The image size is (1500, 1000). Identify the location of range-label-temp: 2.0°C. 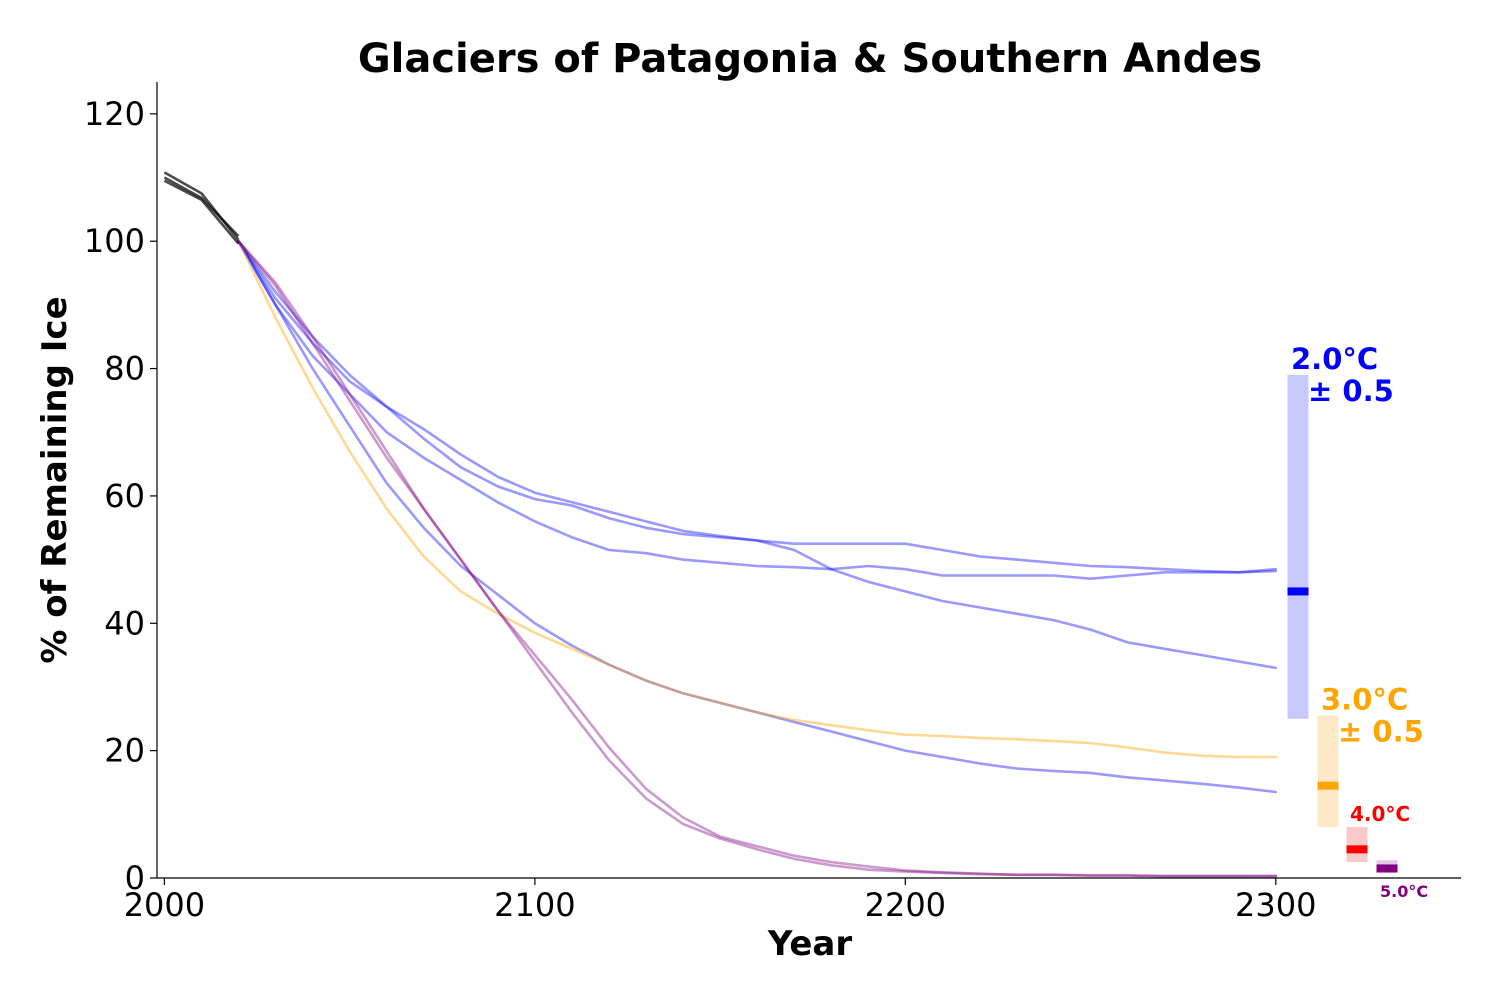
(1334, 359).